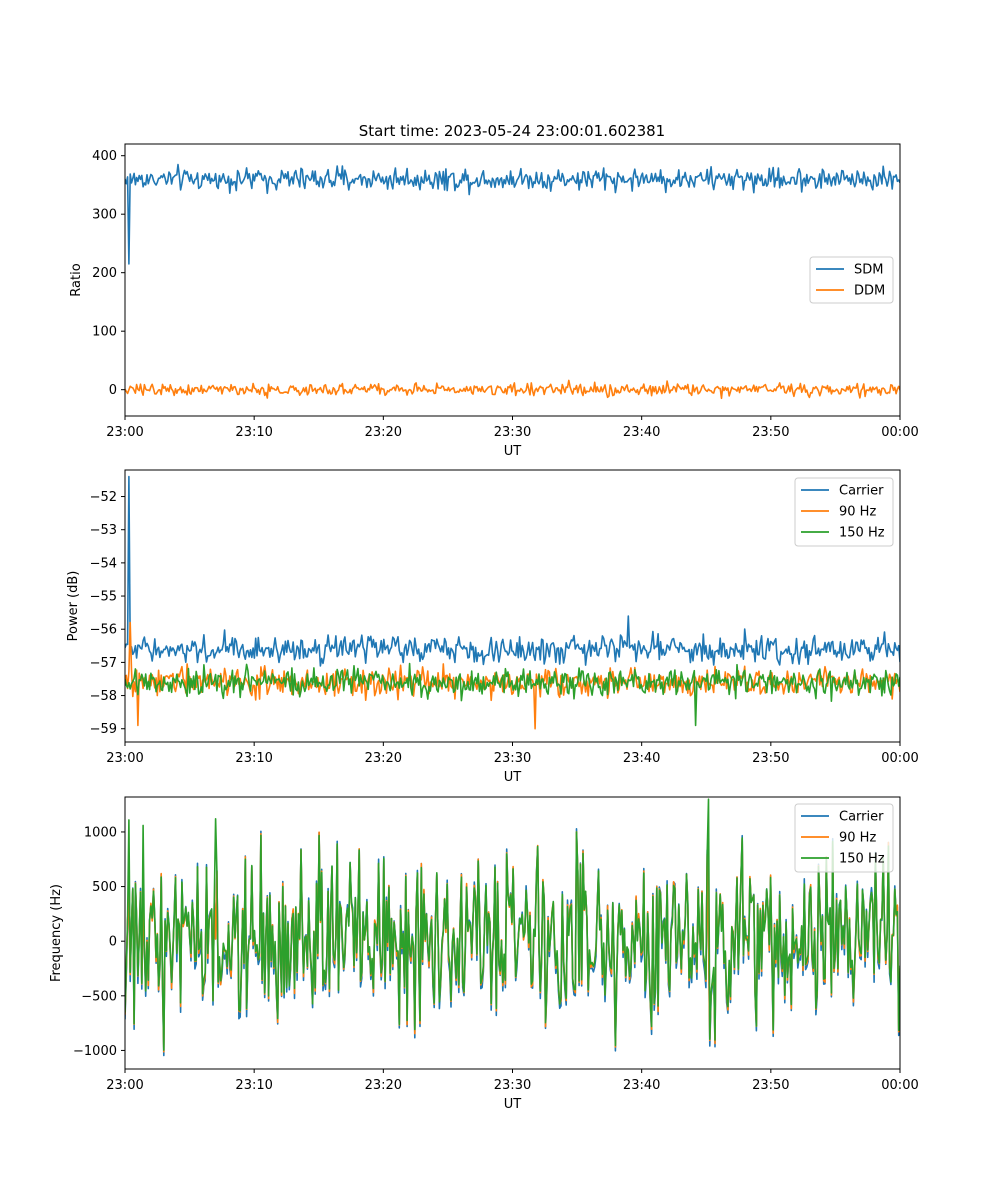 Image resolution: width=1000 pixels, height=1200 pixels. I want to click on y-tick-label: 400, so click(104, 156).